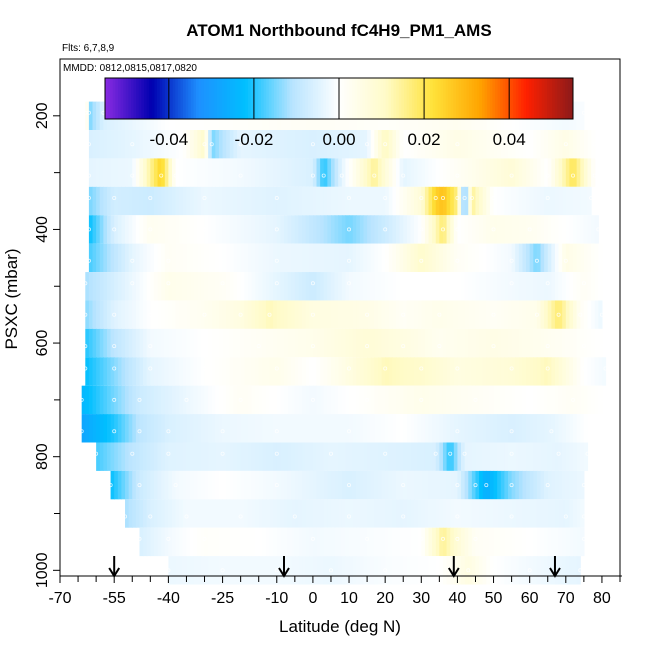 This screenshot has height=650, width=650. I want to click on colorbar-tick-label: 0.04, so click(509, 139).